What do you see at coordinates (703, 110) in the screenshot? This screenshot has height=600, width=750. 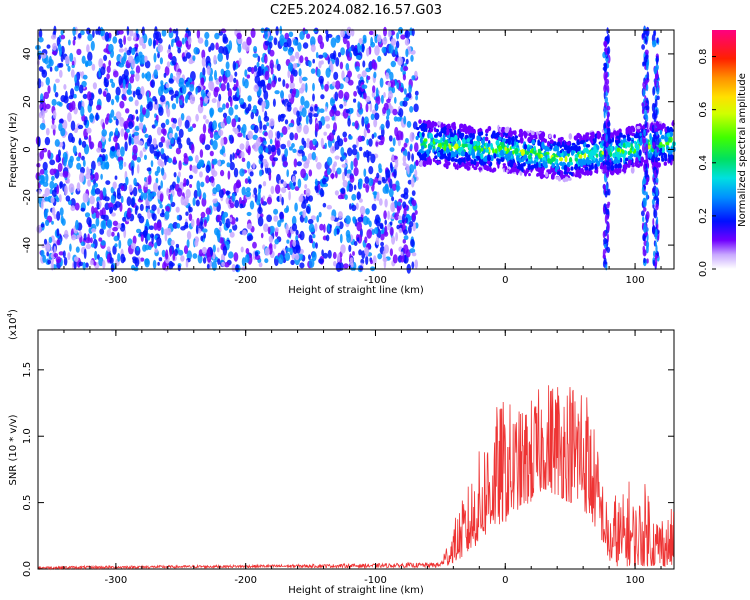 I see `colorbar-tick-label: 0.6` at bounding box center [703, 110].